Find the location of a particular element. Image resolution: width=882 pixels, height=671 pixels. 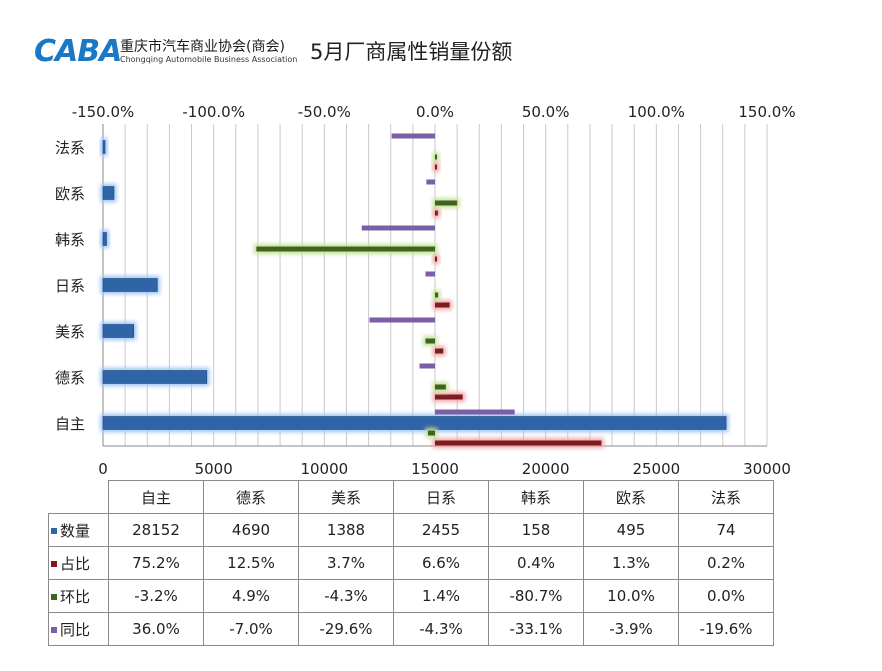

row-label: 占比 is located at coordinates (75, 563).